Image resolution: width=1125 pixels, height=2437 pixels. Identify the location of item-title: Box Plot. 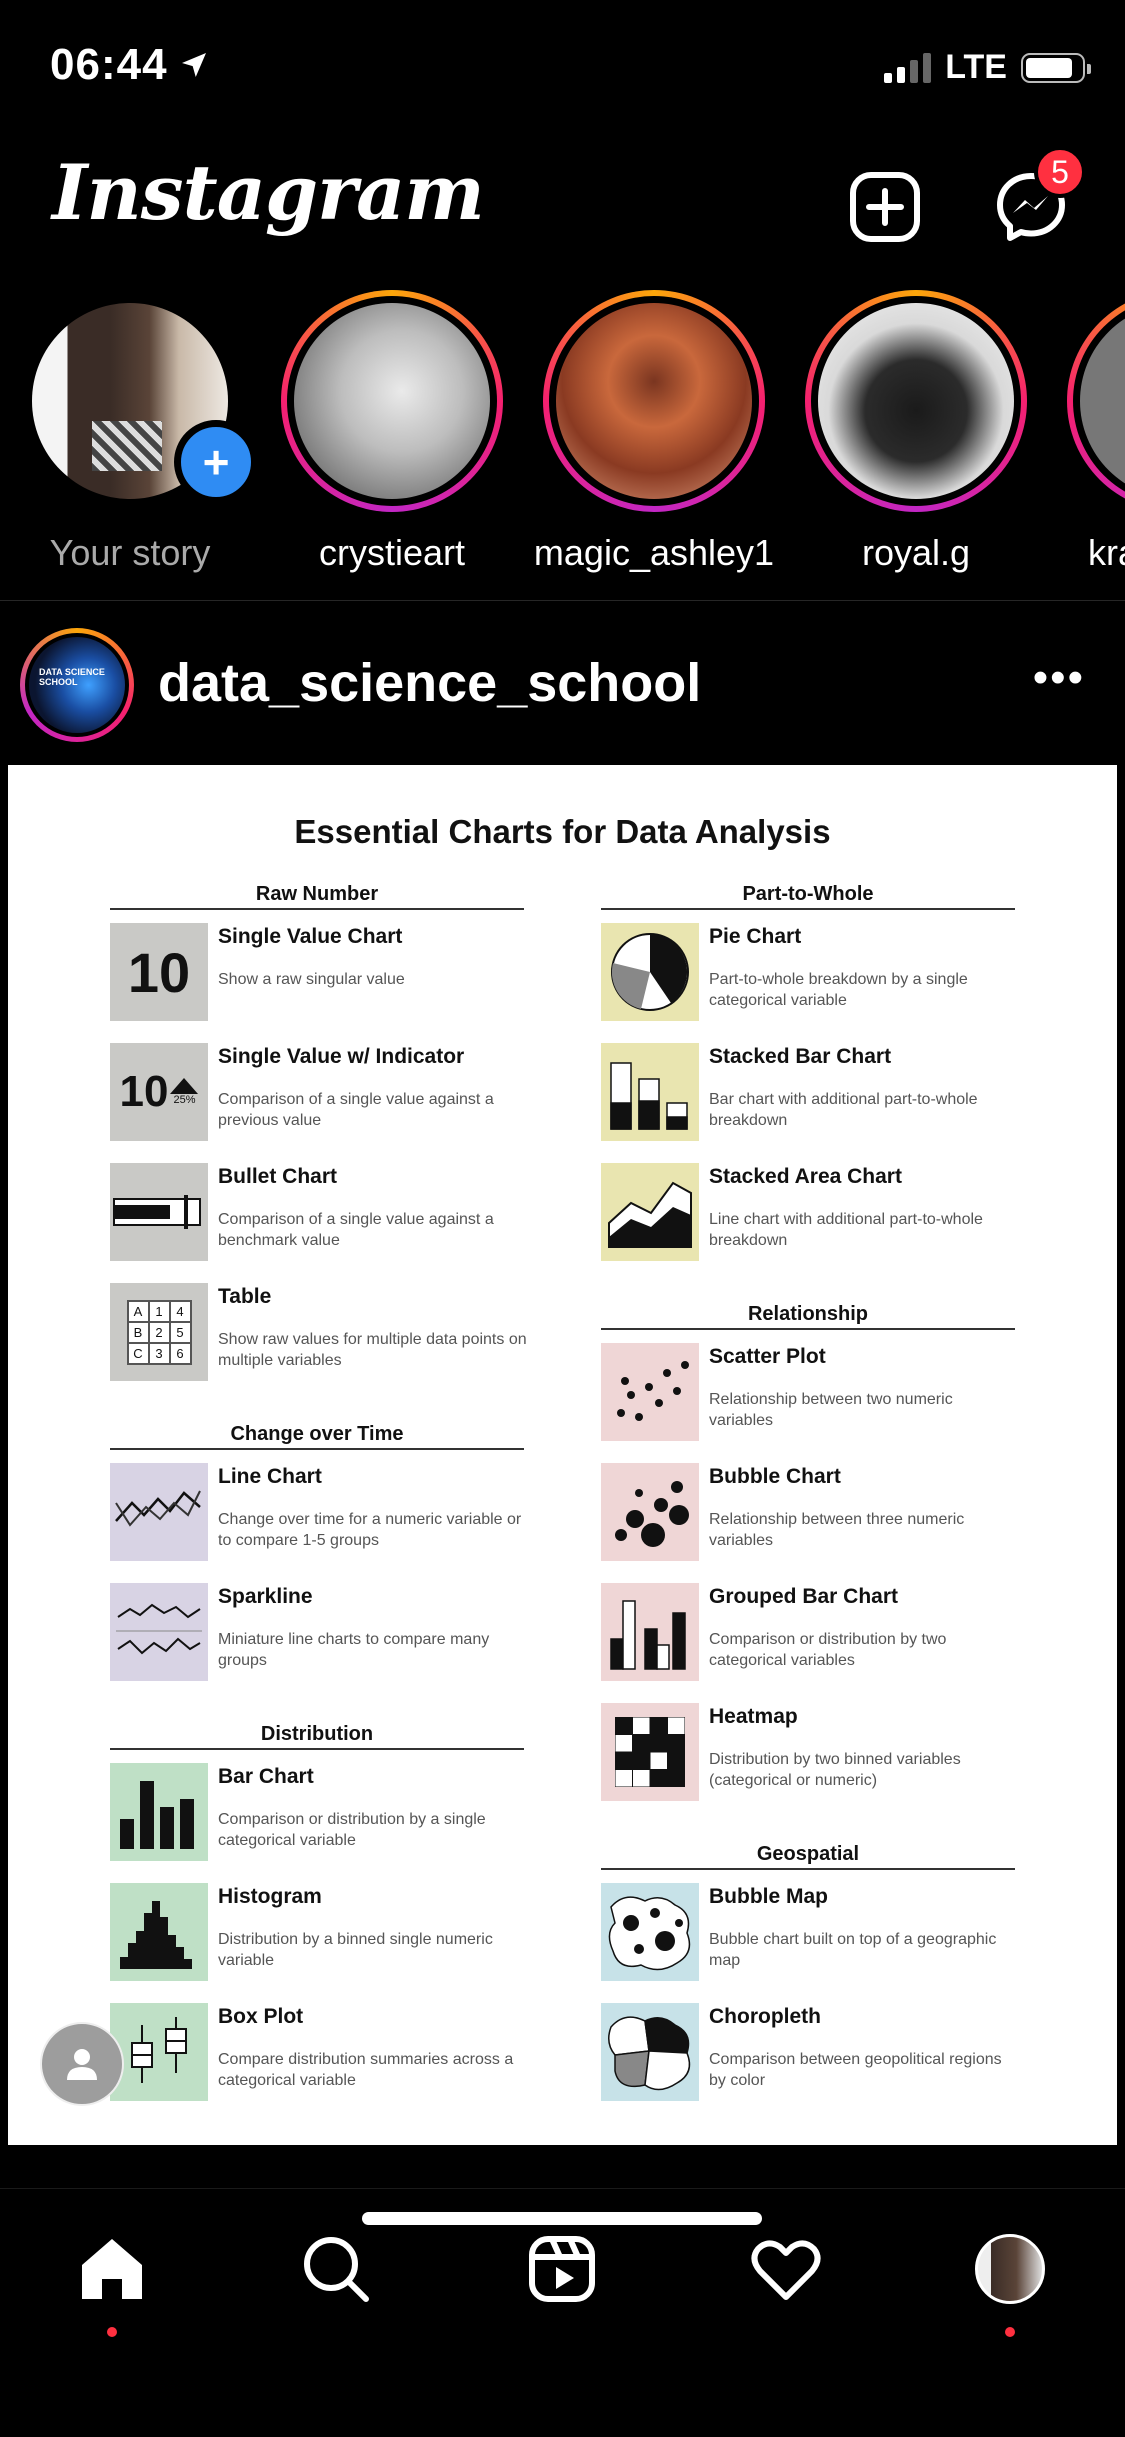
(261, 2016).